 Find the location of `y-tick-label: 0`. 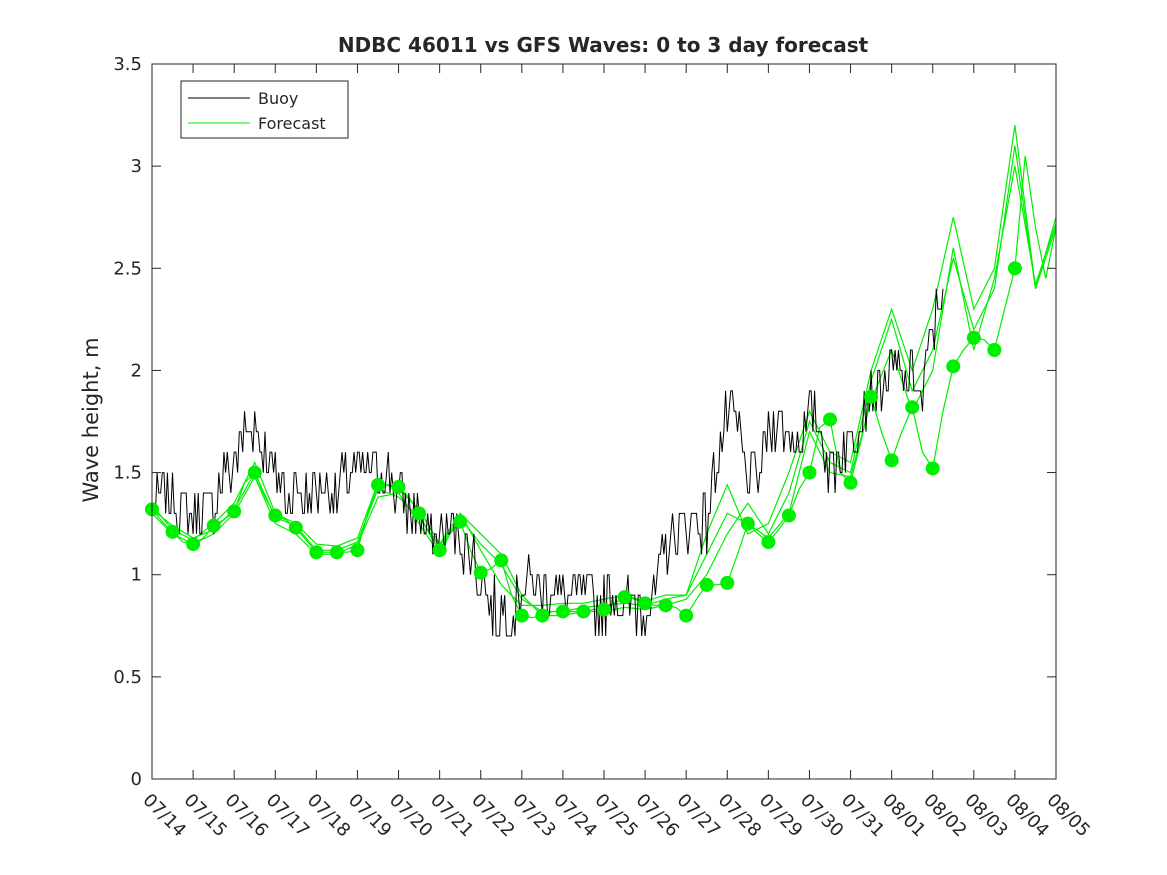

y-tick-label: 0 is located at coordinates (136, 779).